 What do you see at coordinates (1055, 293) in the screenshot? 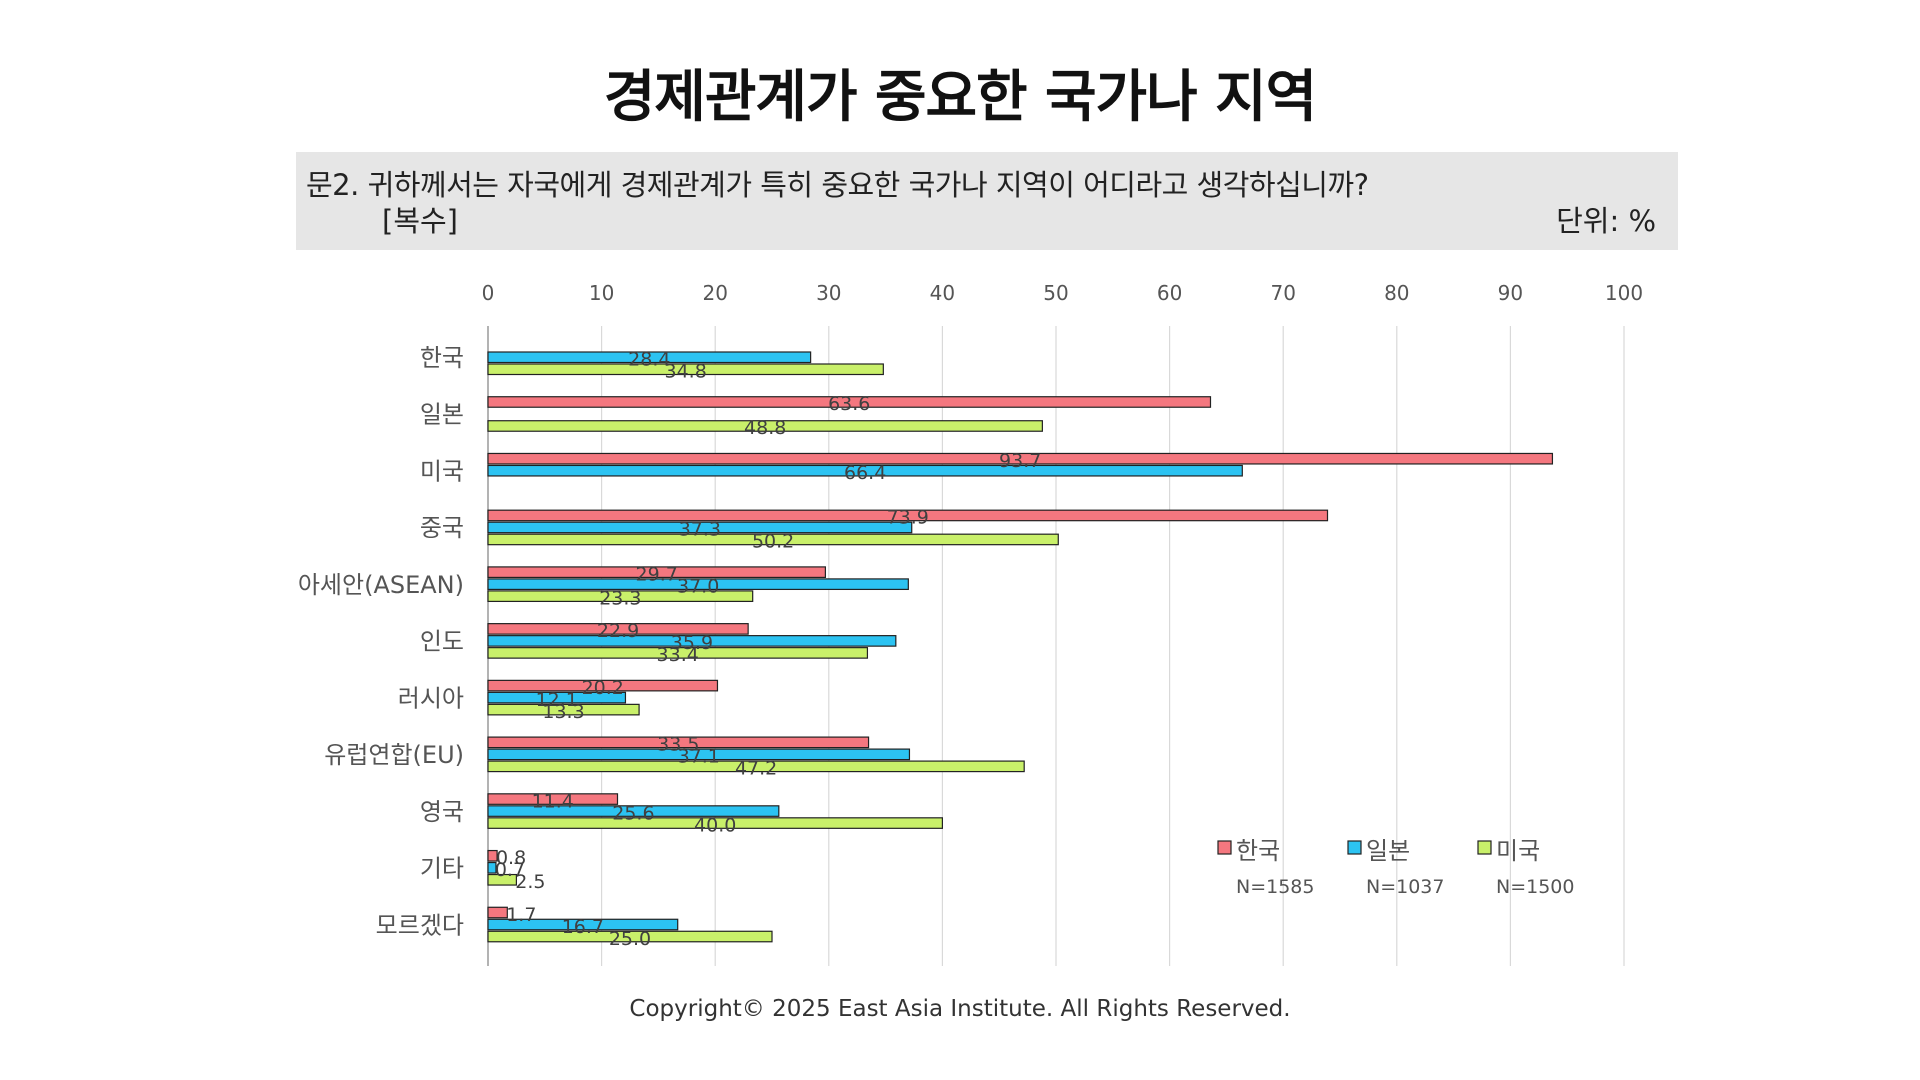
I see `x-tick-label: 50` at bounding box center [1055, 293].